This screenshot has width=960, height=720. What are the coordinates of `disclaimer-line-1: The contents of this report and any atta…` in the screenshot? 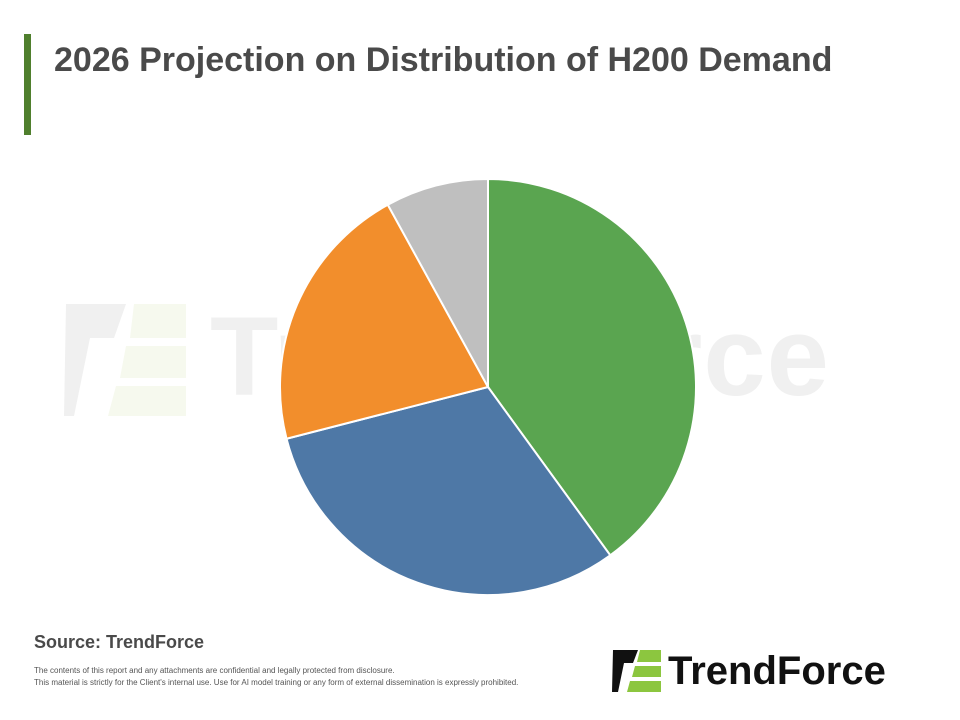 It's located at (214, 670).